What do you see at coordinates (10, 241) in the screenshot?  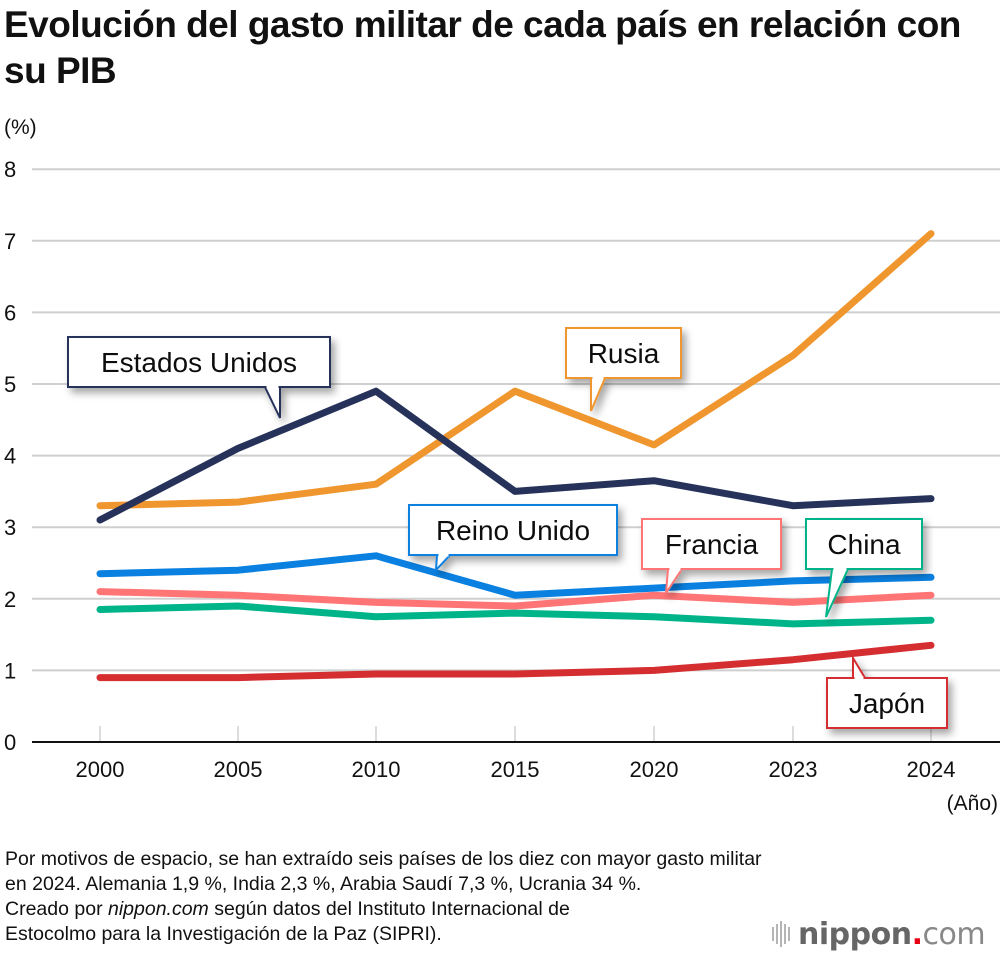 I see `y-tick-label: 7` at bounding box center [10, 241].